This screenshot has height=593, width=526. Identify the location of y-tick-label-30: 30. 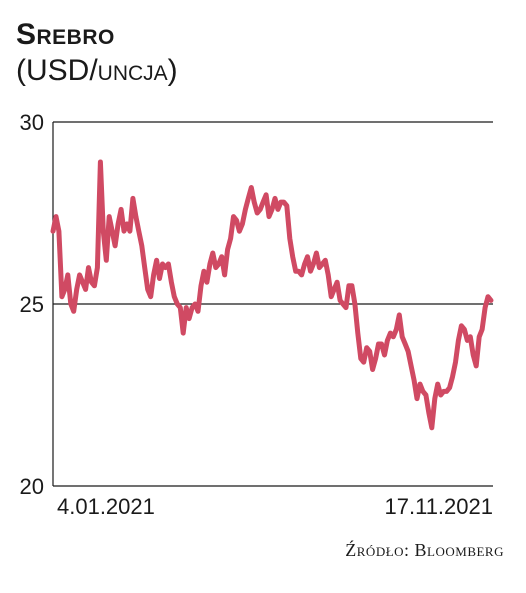
(32, 122).